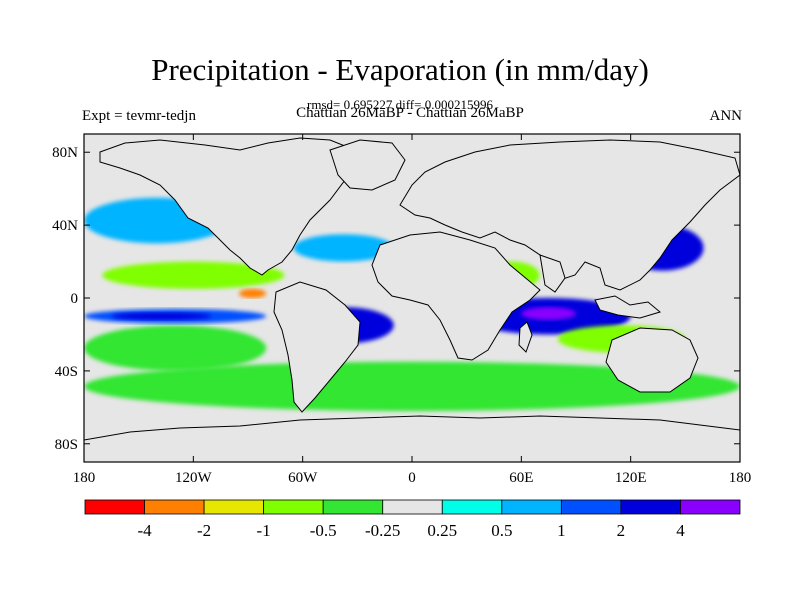 The image size is (800, 600). I want to click on rmsd-stats: rmsd= 0.695227 diff= 0.000215996, so click(400, 104).